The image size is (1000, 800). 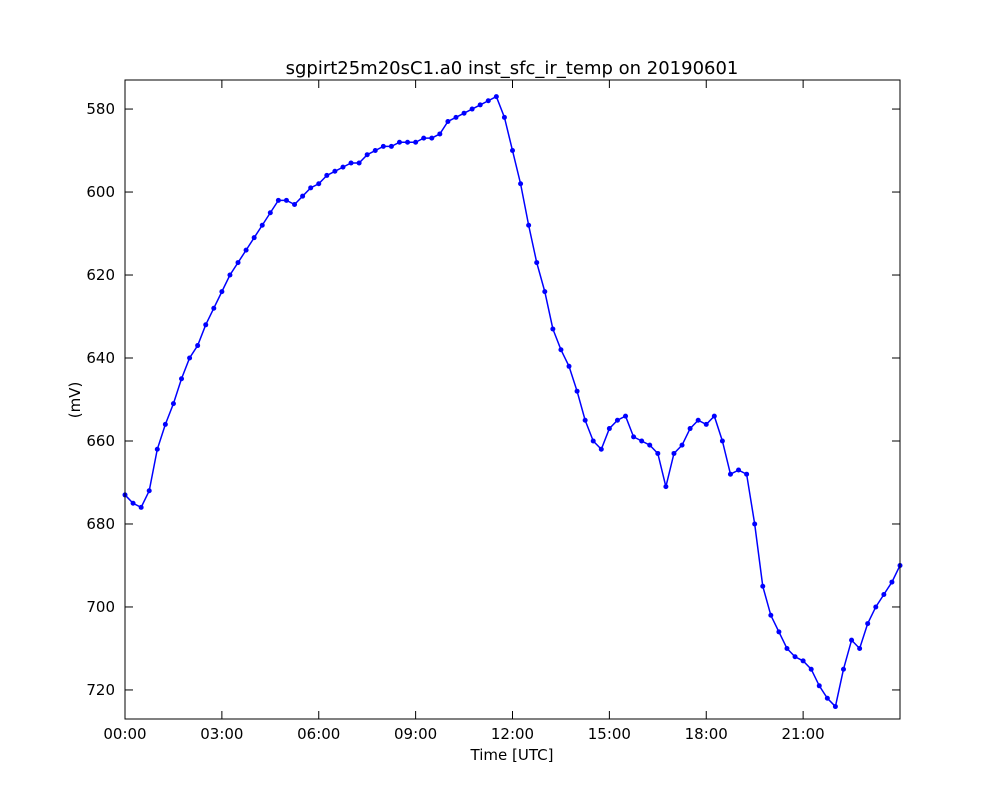 What do you see at coordinates (100, 358) in the screenshot?
I see `y-tick-label: 640` at bounding box center [100, 358].